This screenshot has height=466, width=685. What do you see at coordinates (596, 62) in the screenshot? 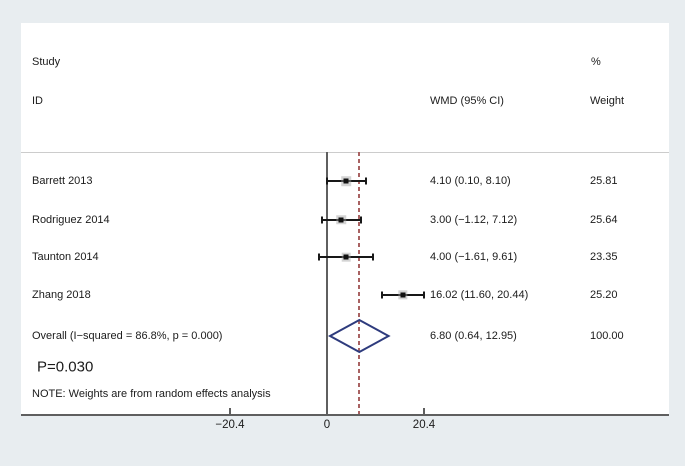
I see `column-header-percent: %` at bounding box center [596, 62].